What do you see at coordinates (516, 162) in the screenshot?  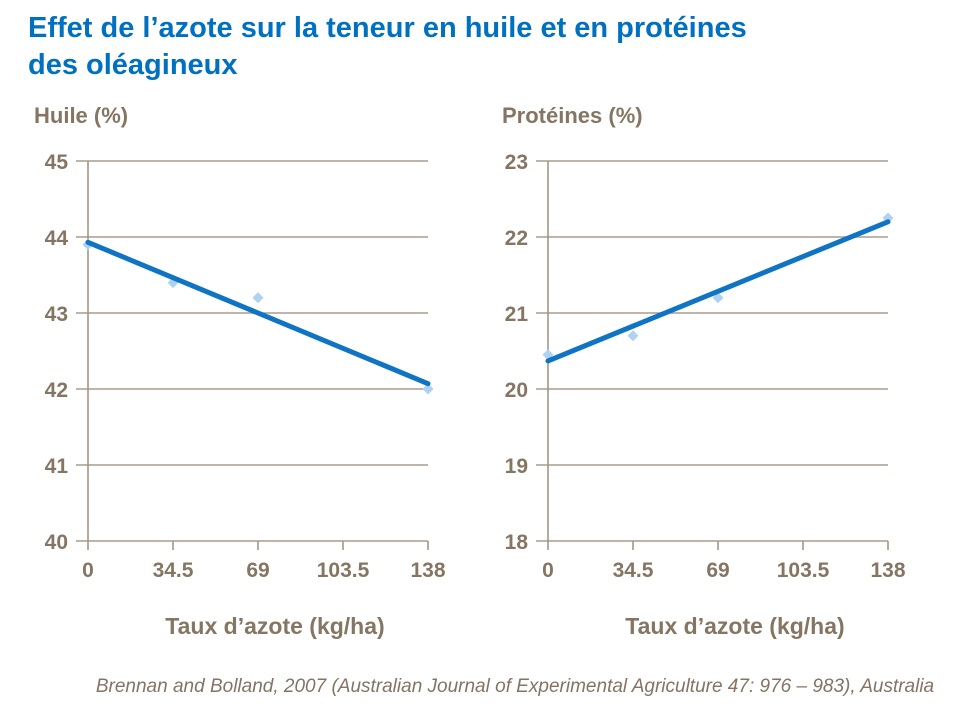 I see `y-tick-label: 23` at bounding box center [516, 162].